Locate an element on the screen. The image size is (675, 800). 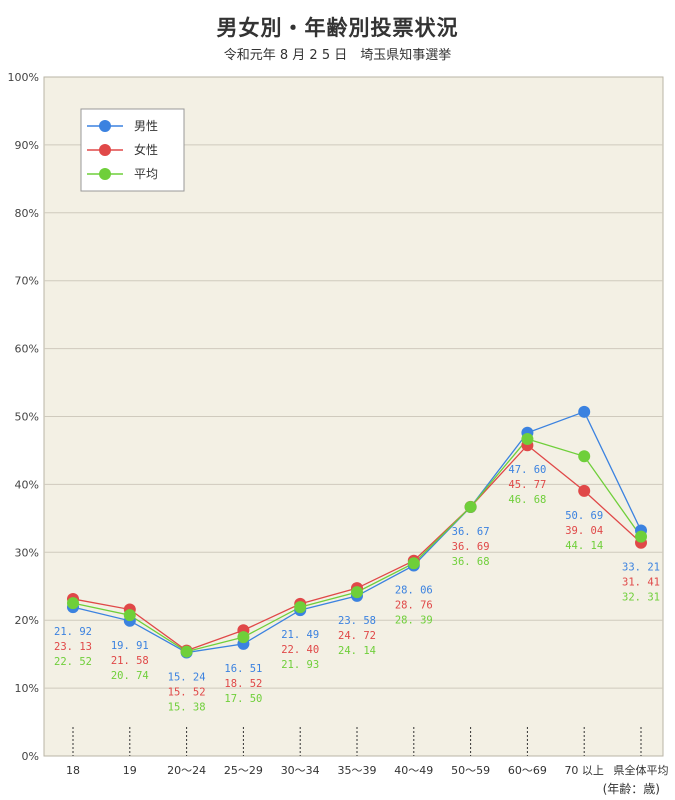
data-label-s0: 47. 60 is located at coordinates (527, 470).